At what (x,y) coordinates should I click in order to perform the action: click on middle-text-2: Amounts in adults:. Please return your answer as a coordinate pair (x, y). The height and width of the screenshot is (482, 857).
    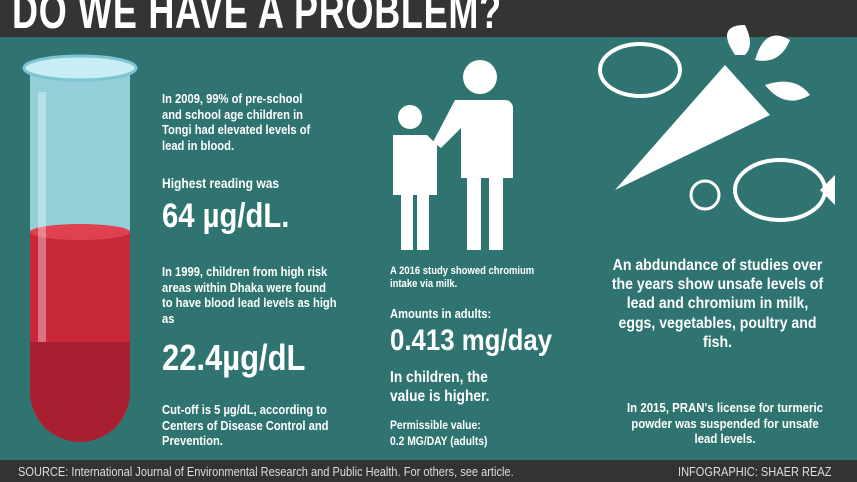
    Looking at the image, I should click on (441, 313).